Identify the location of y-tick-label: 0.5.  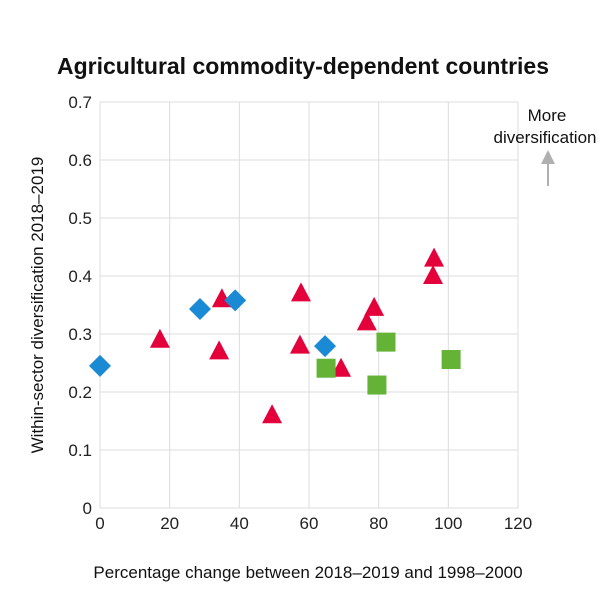
(80, 218).